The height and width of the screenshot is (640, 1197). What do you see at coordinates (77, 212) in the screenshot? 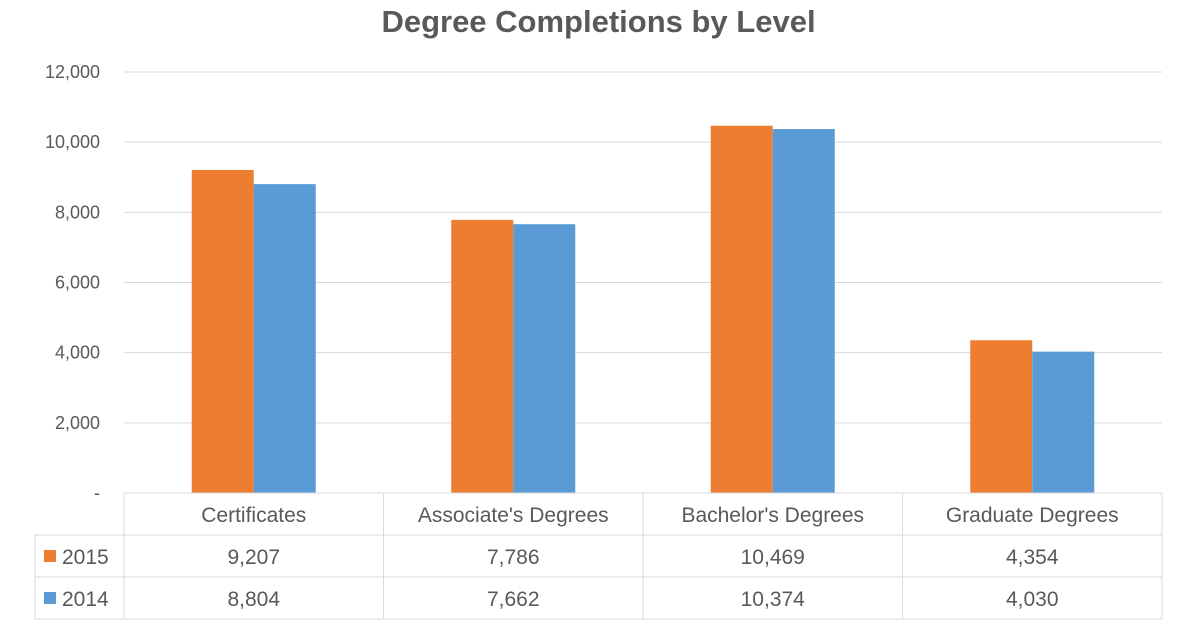
I see `y-tick-label: 8,000` at bounding box center [77, 212].